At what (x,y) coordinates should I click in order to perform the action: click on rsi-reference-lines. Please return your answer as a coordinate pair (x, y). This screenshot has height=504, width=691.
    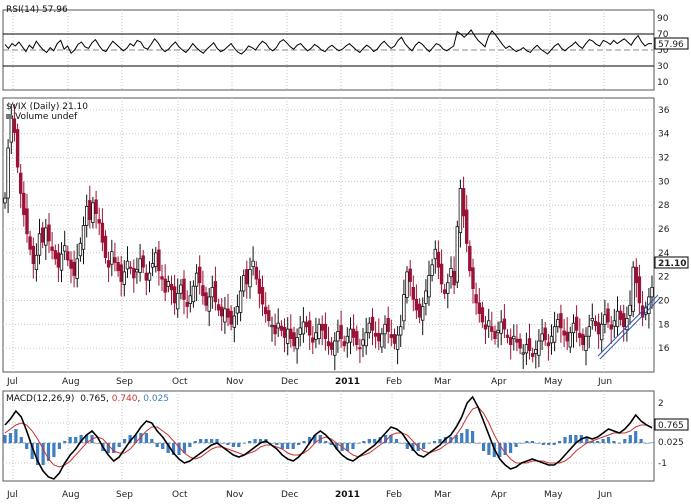
    Looking at the image, I should click on (328, 50).